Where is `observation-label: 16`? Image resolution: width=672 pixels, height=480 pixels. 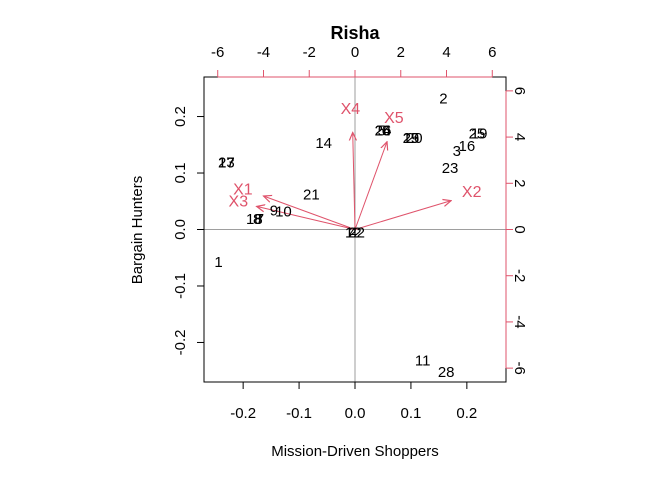
observation-label: 16 is located at coordinates (467, 146).